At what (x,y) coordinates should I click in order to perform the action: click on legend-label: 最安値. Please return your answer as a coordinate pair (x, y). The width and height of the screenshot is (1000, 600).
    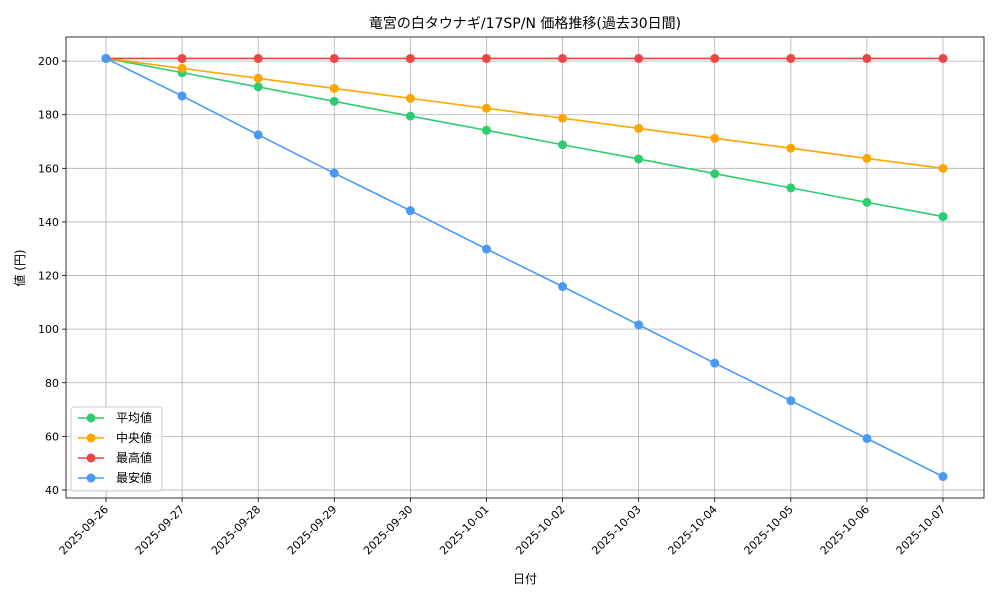
    Looking at the image, I should click on (134, 477).